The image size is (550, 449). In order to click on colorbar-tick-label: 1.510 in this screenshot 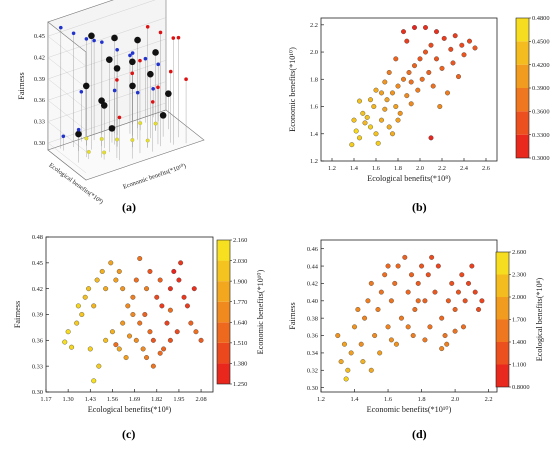, I will do `click(240, 343)`.